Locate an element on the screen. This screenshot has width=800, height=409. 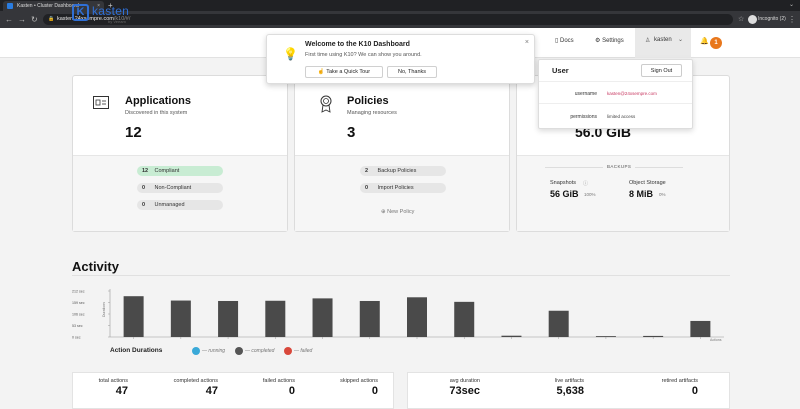
snapshots-value: 56 GiB is located at coordinates (564, 194).